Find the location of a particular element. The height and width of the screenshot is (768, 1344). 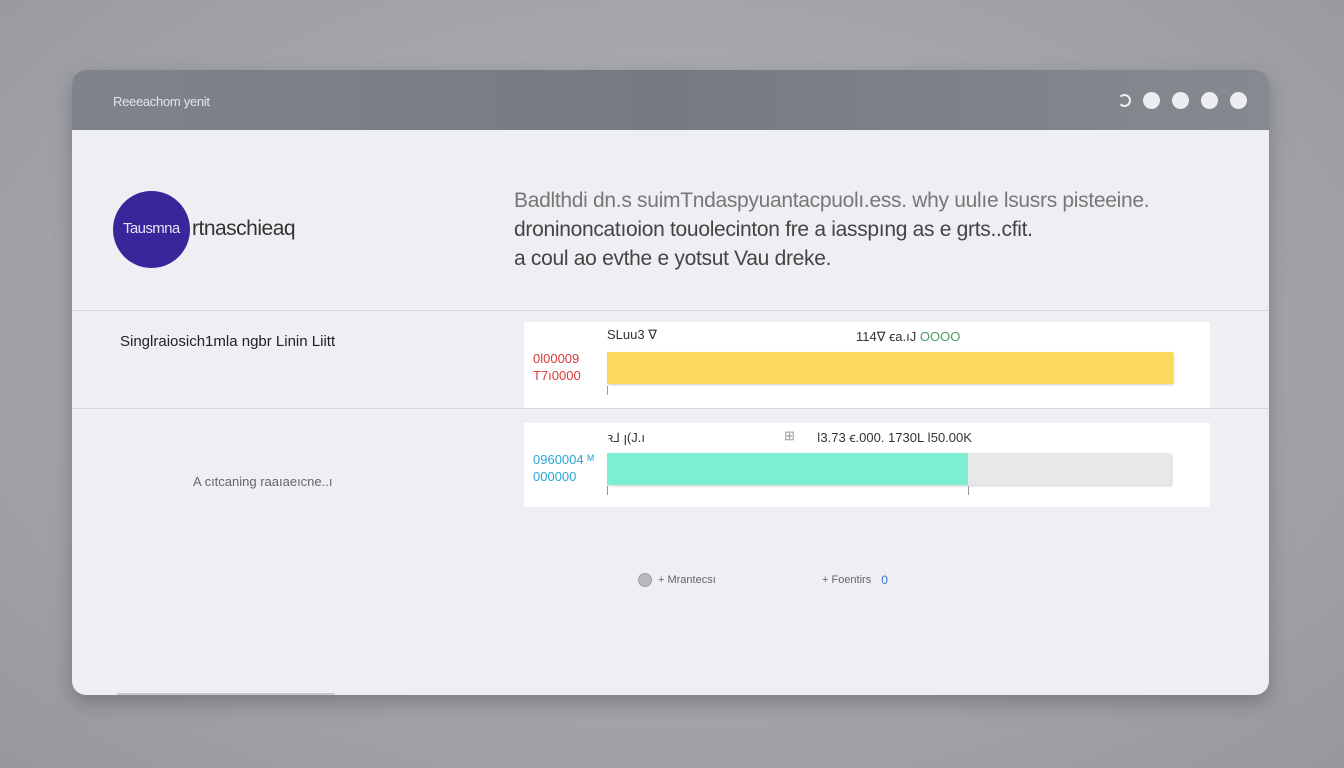

legend-item: + Mrantecsı is located at coordinates (677, 580).